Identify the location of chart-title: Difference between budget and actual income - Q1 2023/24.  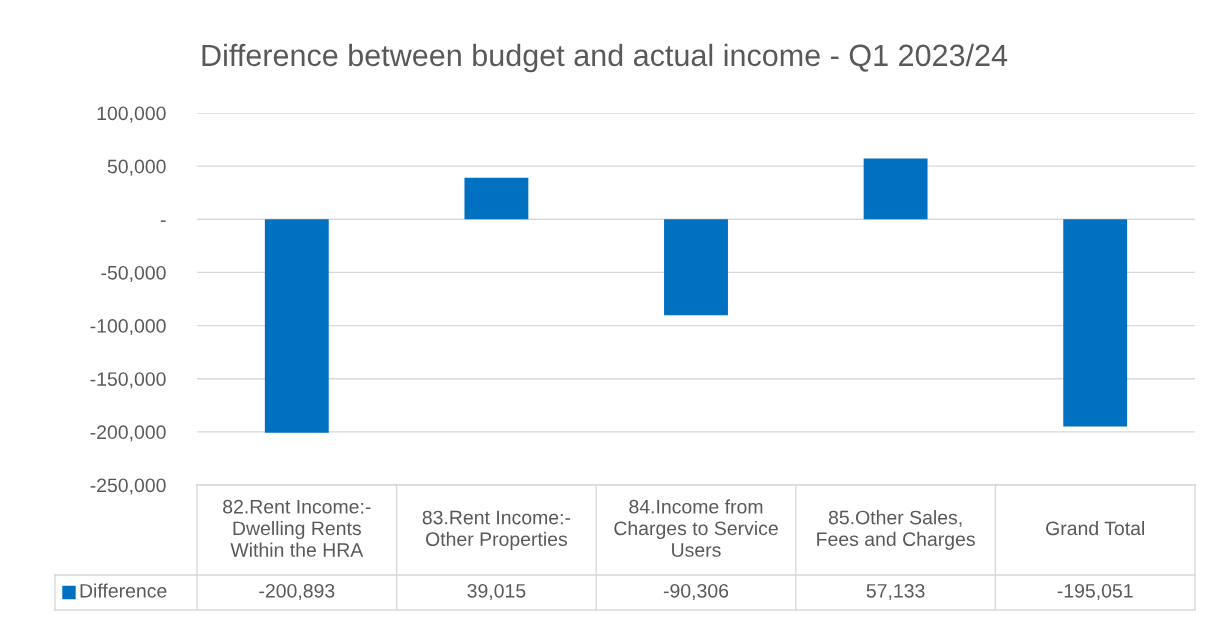
(605, 58).